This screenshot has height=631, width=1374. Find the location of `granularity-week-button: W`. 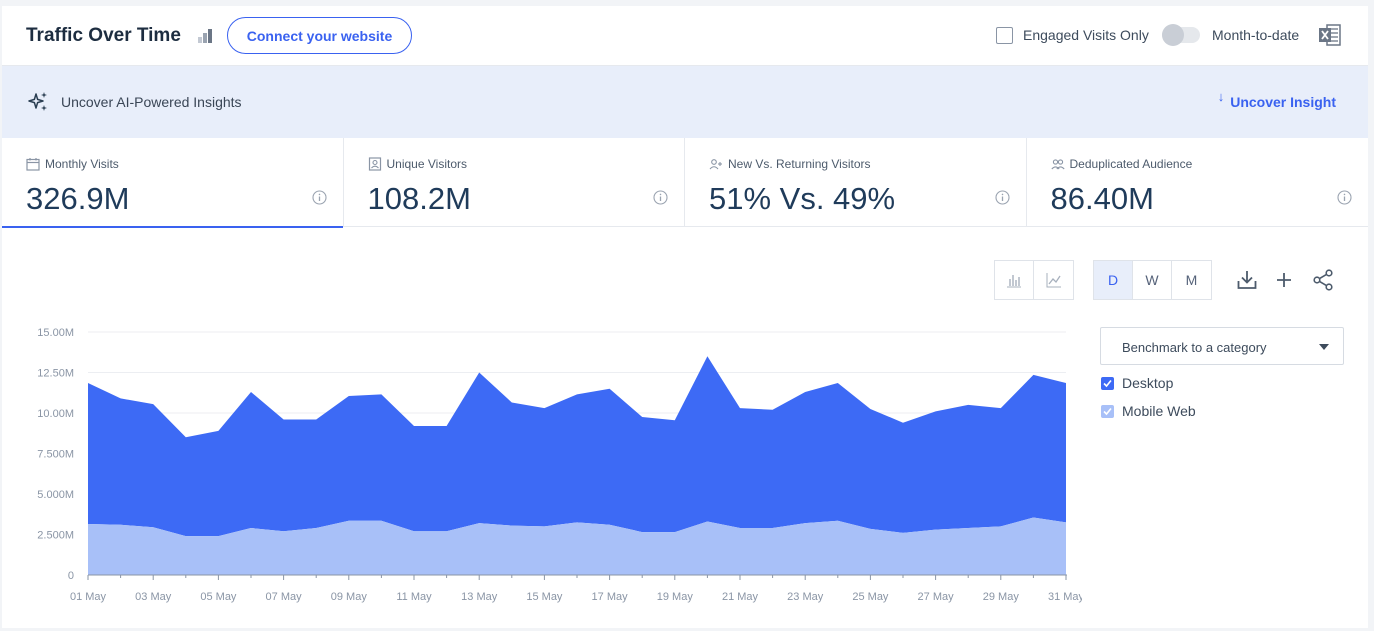

granularity-week-button: W is located at coordinates (1152, 280).